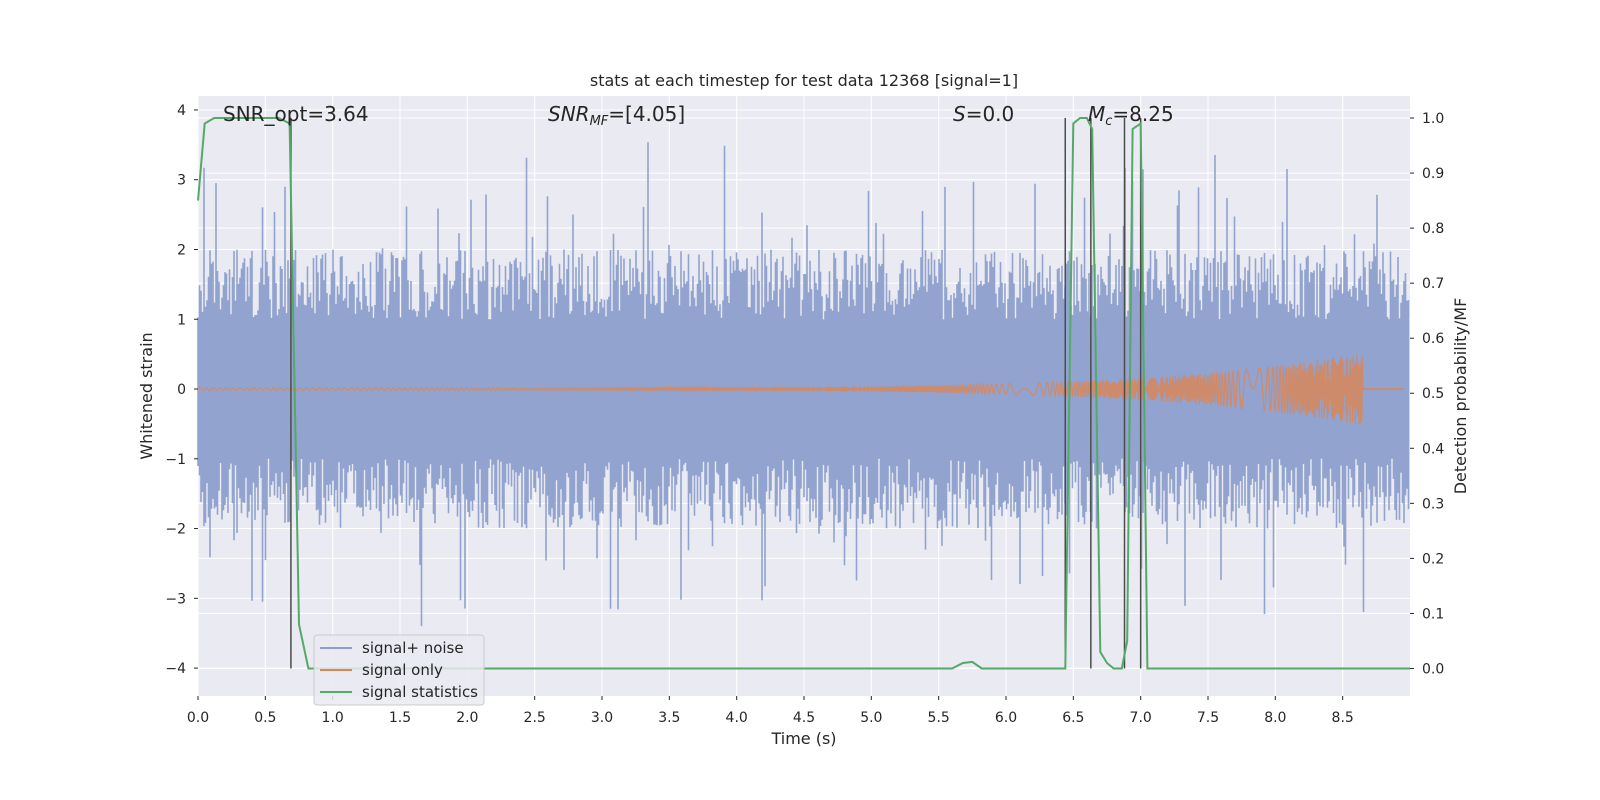 The image size is (1600, 800). I want to click on legend-box, so click(399, 670).